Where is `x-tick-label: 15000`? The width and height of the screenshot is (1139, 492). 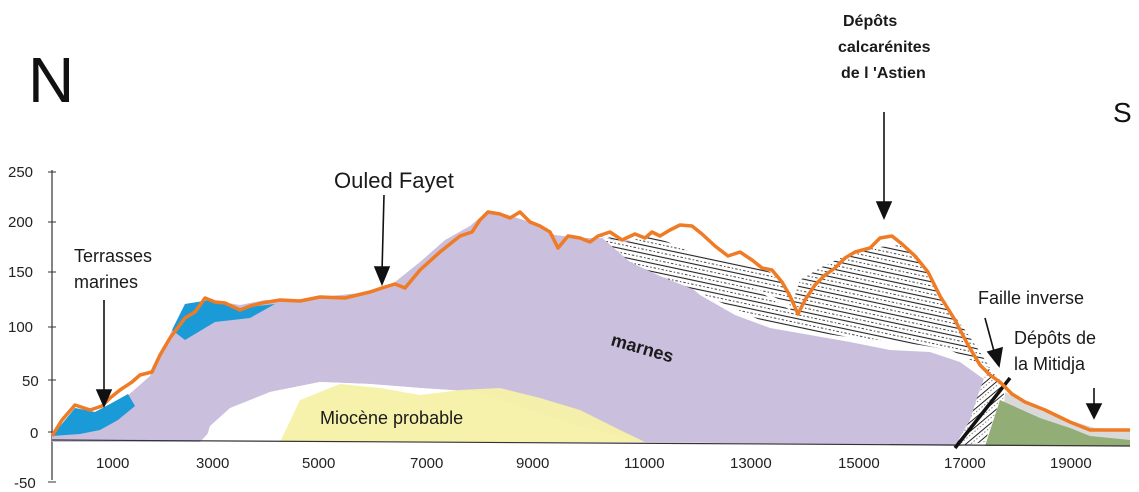
x-tick-label: 15000 is located at coordinates (859, 463).